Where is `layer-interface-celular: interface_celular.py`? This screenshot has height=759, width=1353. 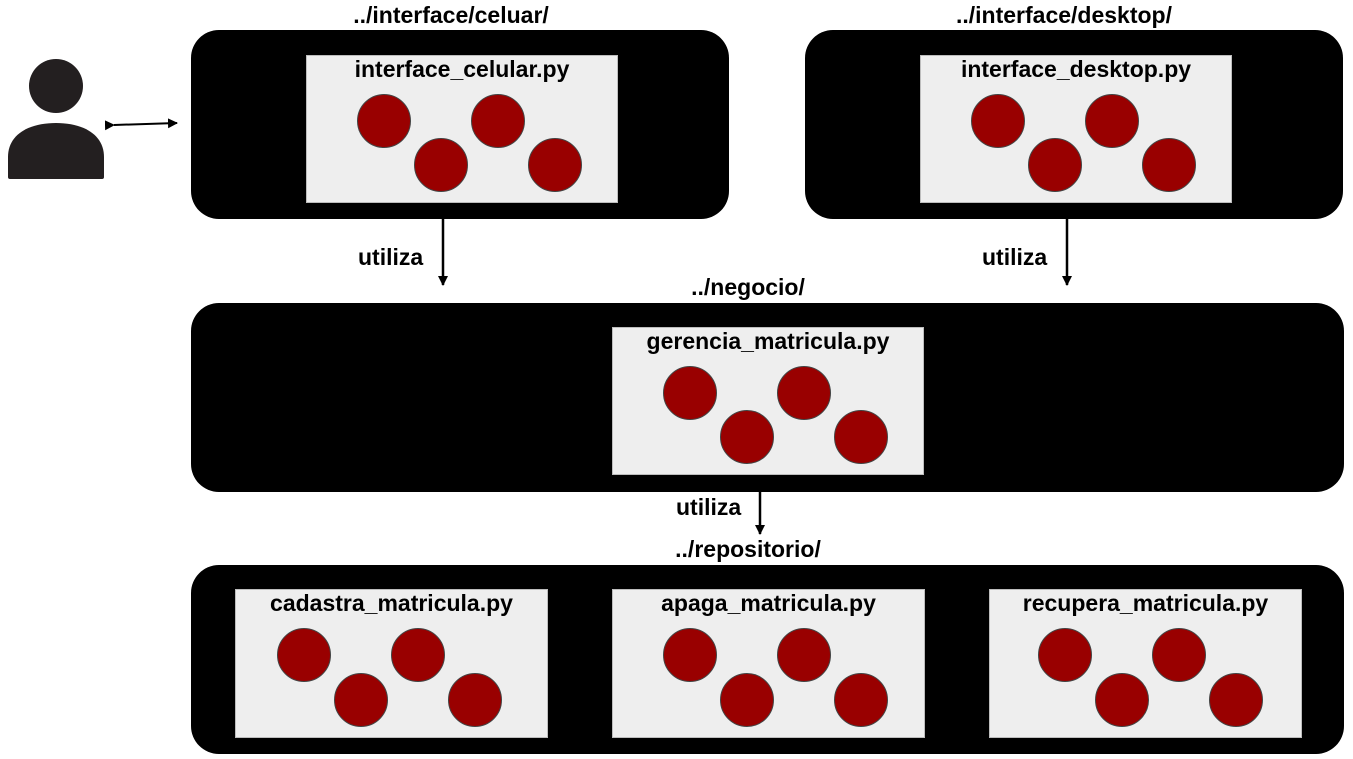
layer-interface-celular: interface_celular.py is located at coordinates (460, 124).